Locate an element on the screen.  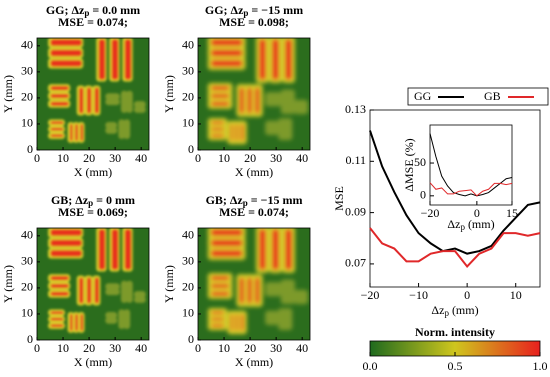
x-tick-label: −20 is located at coordinates (430, 213).